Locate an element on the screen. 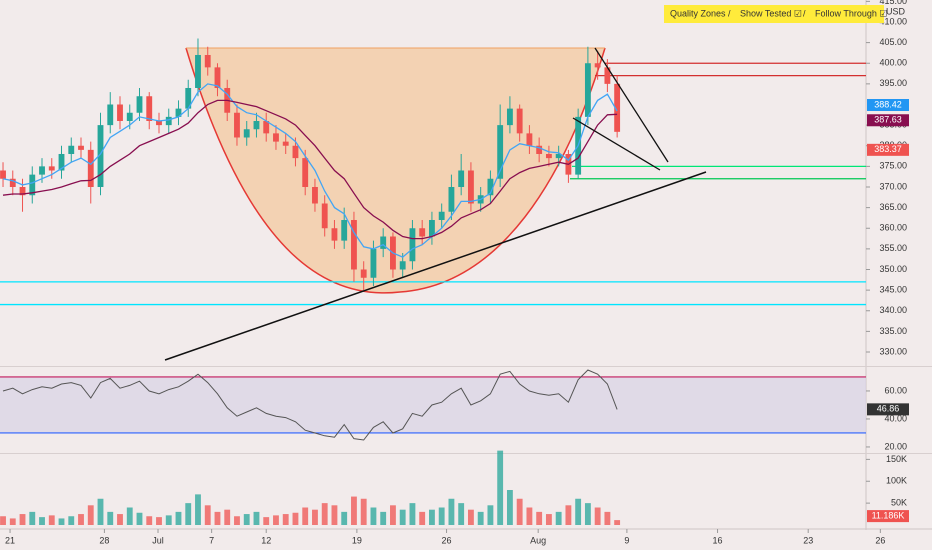  volume-last-box is located at coordinates (888, 516).